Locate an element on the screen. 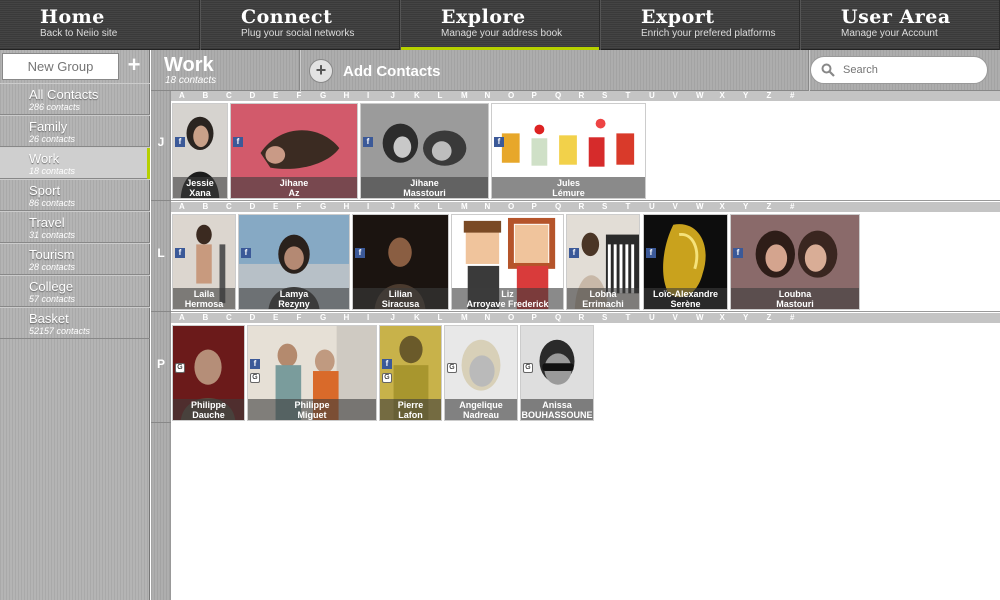 The height and width of the screenshot is (600, 1000). add-contacts-button: + Add Contacts is located at coordinates (375, 71).